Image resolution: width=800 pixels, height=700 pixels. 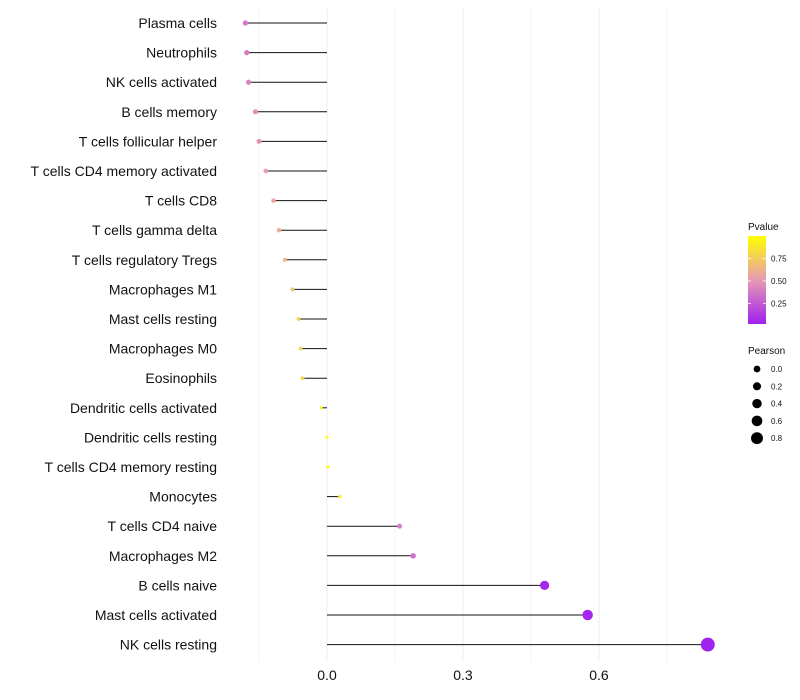 What do you see at coordinates (169, 112) in the screenshot?
I see `y-tick-label: B cells memory` at bounding box center [169, 112].